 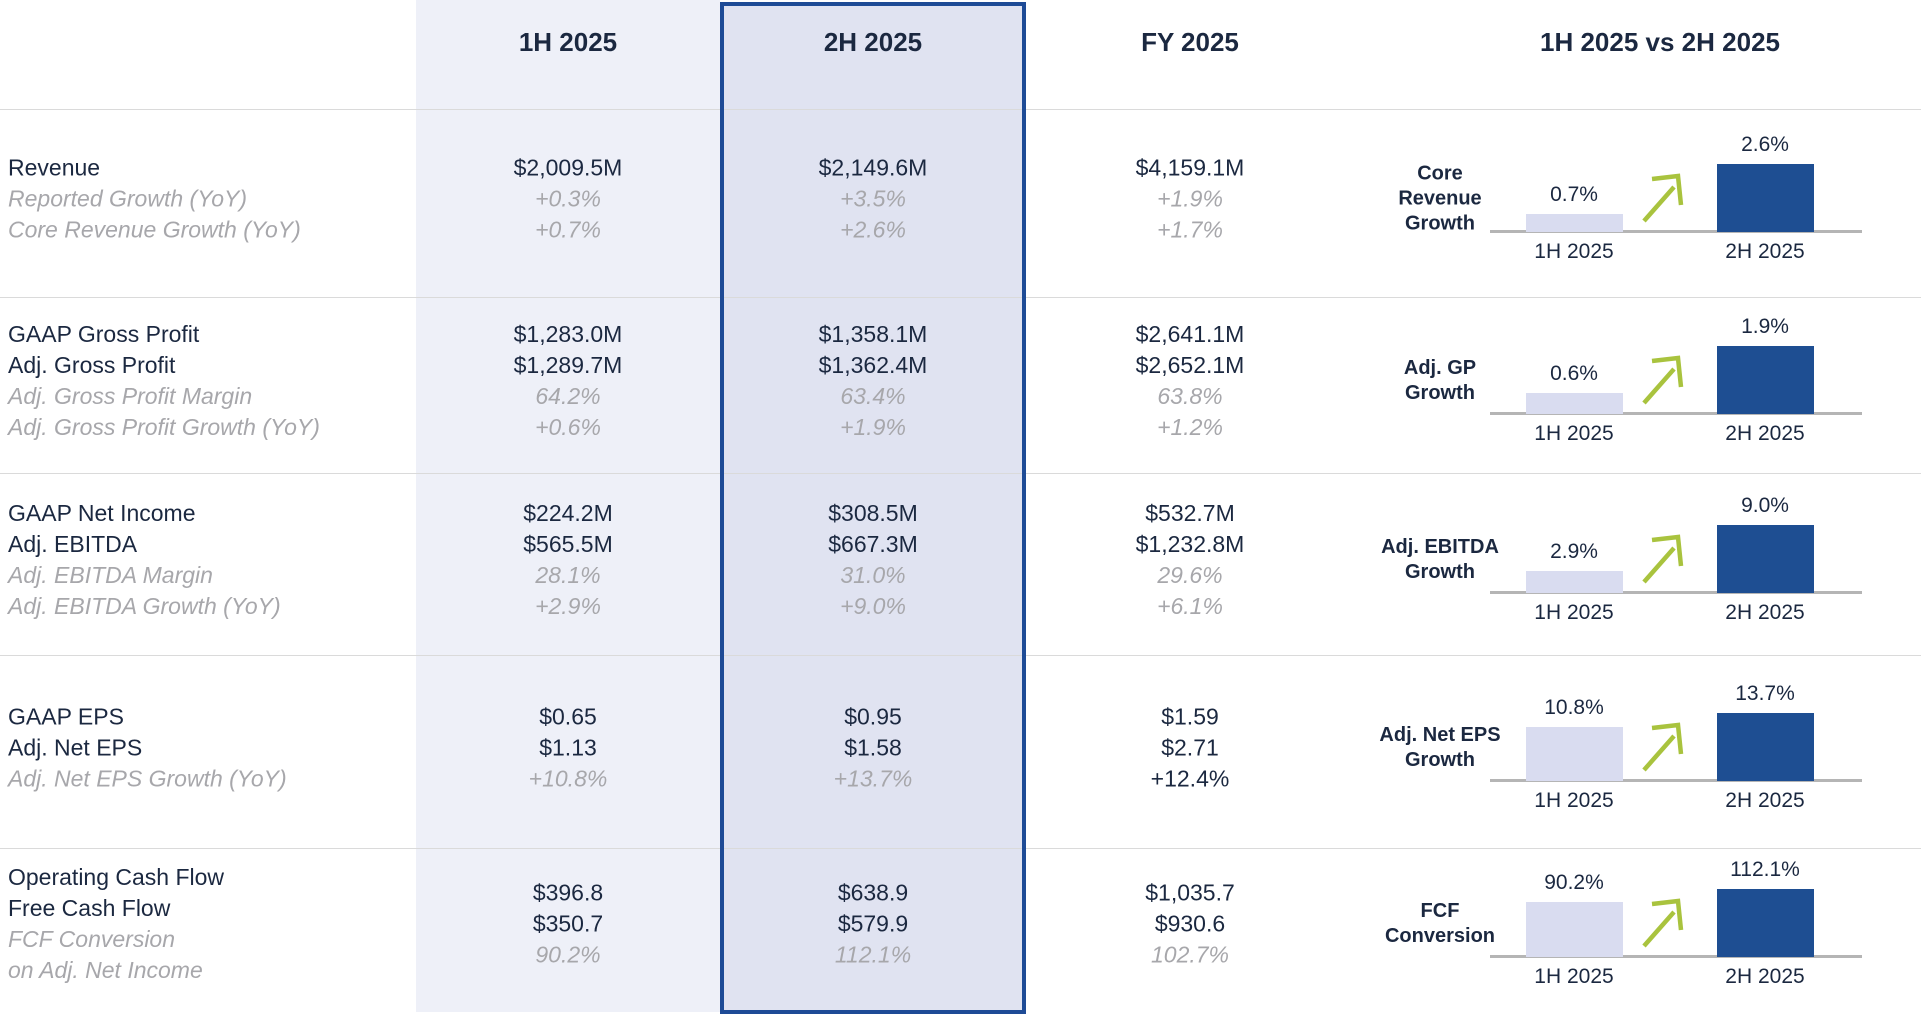 I want to click on chart-value-label: 0.6%, so click(x=1574, y=373).